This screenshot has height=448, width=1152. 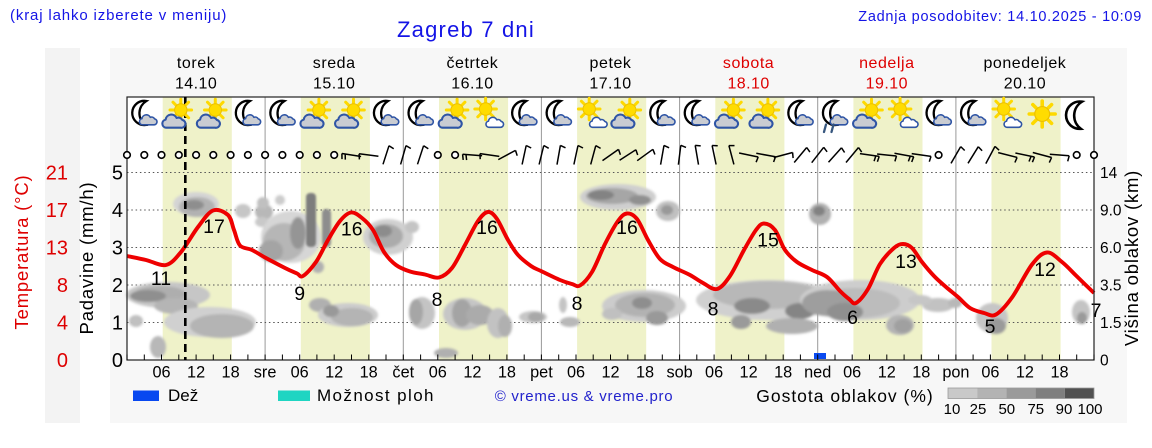 What do you see at coordinates (1024, 63) in the screenshot?
I see `svg-text: ponedeljek` at bounding box center [1024, 63].